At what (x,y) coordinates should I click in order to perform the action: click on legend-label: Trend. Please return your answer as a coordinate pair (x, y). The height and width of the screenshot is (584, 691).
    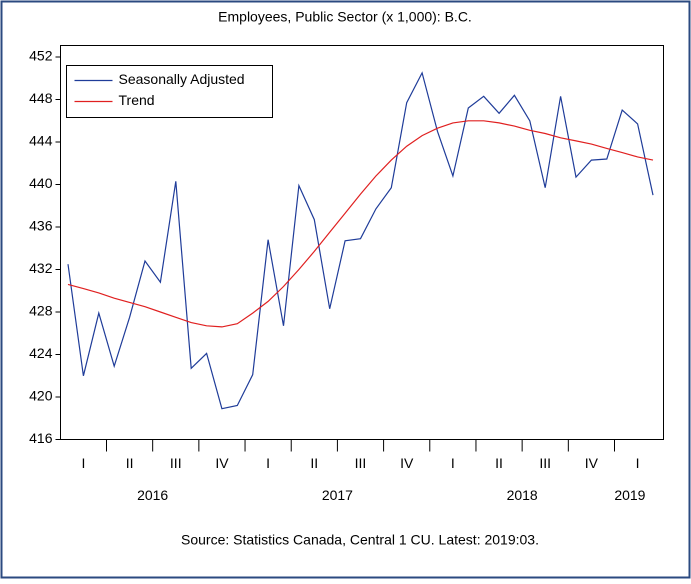
    Looking at the image, I should click on (137, 100).